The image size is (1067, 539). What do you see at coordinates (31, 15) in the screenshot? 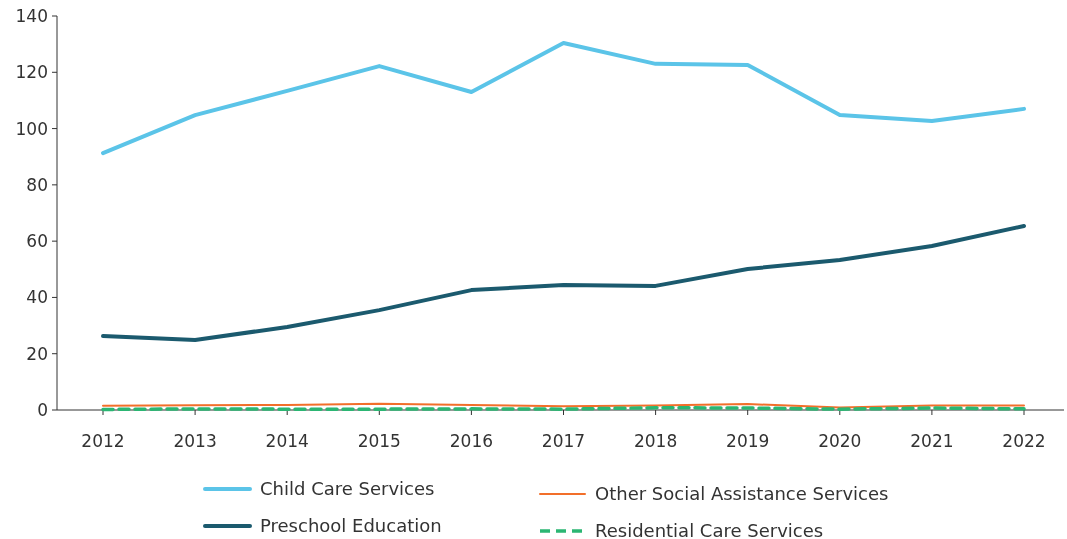
I see `y-tick-label: 140` at bounding box center [31, 15].